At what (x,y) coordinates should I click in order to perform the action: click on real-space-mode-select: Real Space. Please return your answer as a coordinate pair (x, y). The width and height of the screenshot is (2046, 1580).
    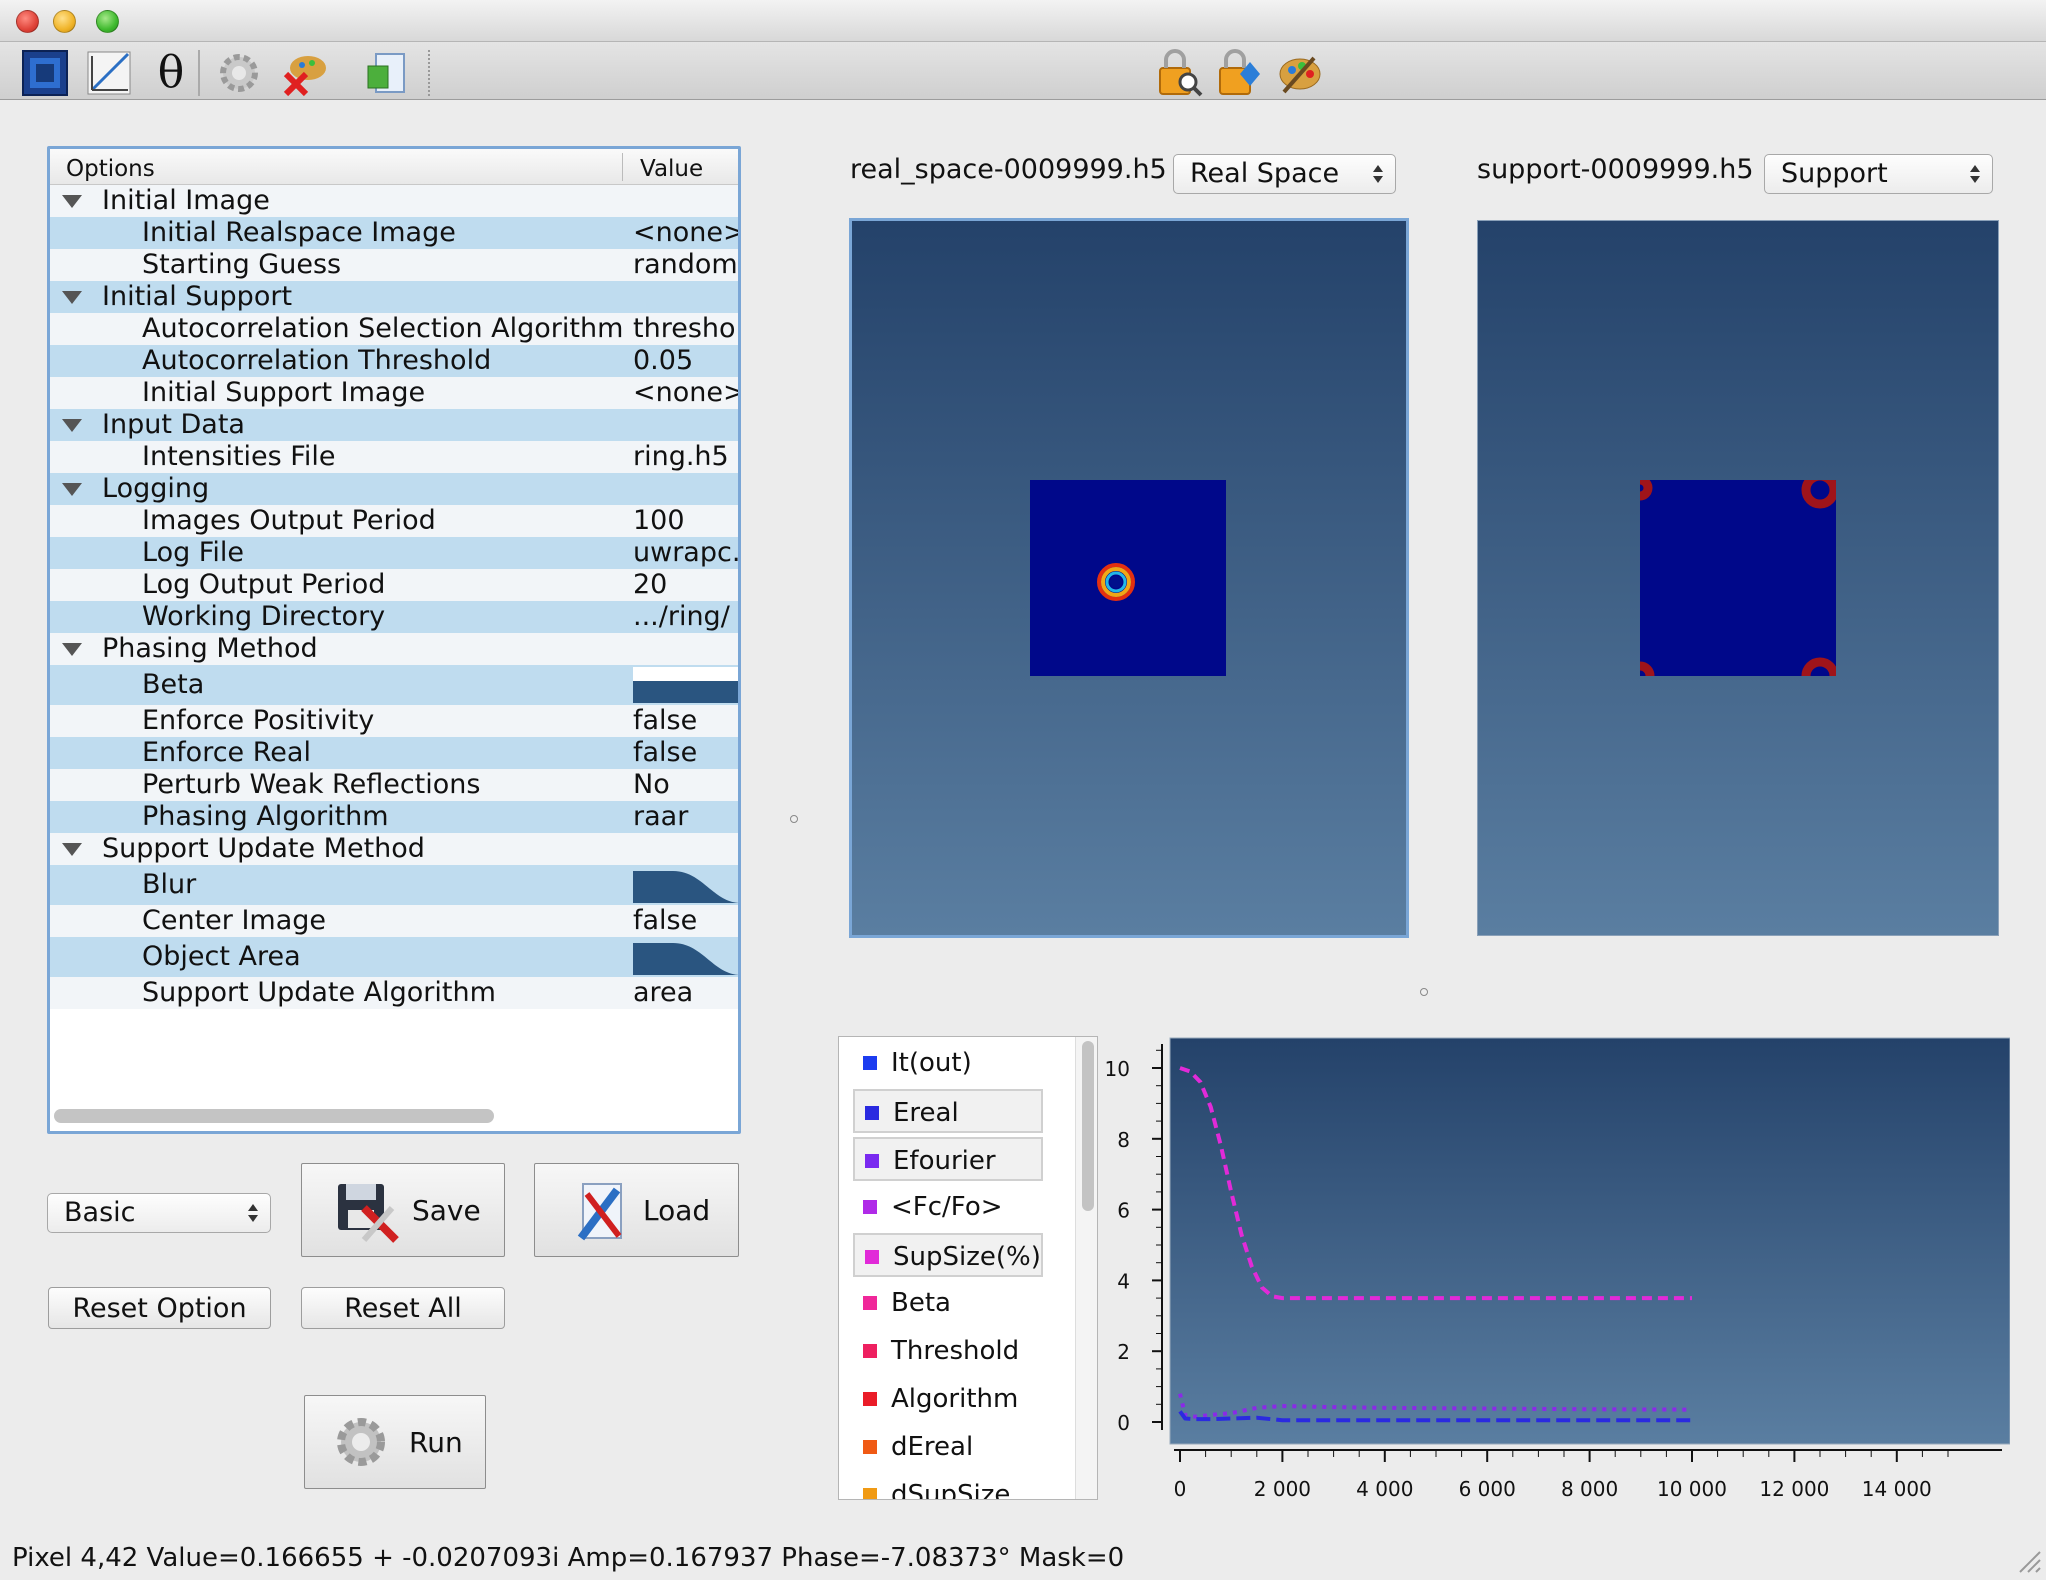
    Looking at the image, I should click on (1284, 174).